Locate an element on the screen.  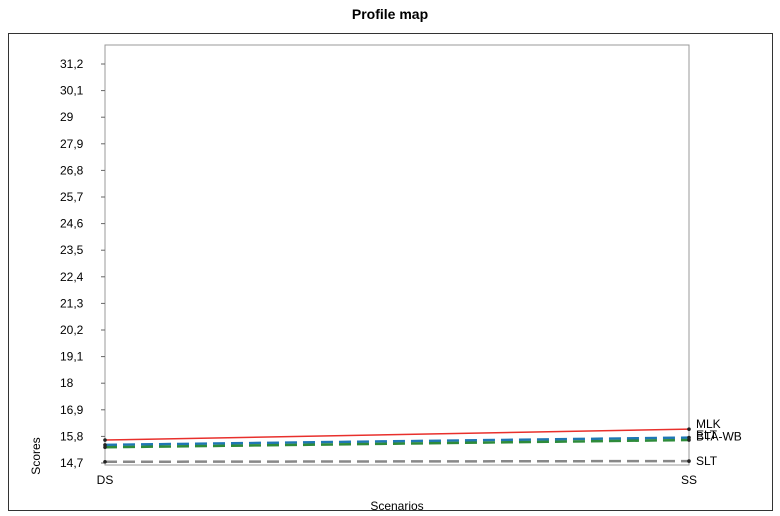
series-label-slt: SLT is located at coordinates (707, 461).